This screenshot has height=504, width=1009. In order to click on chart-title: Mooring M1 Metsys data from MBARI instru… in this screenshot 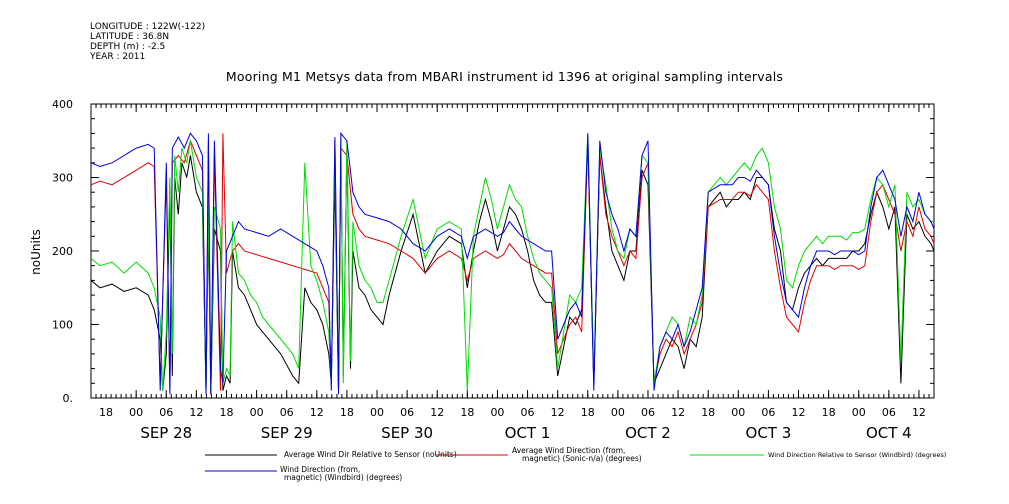, I will do `click(504, 76)`.